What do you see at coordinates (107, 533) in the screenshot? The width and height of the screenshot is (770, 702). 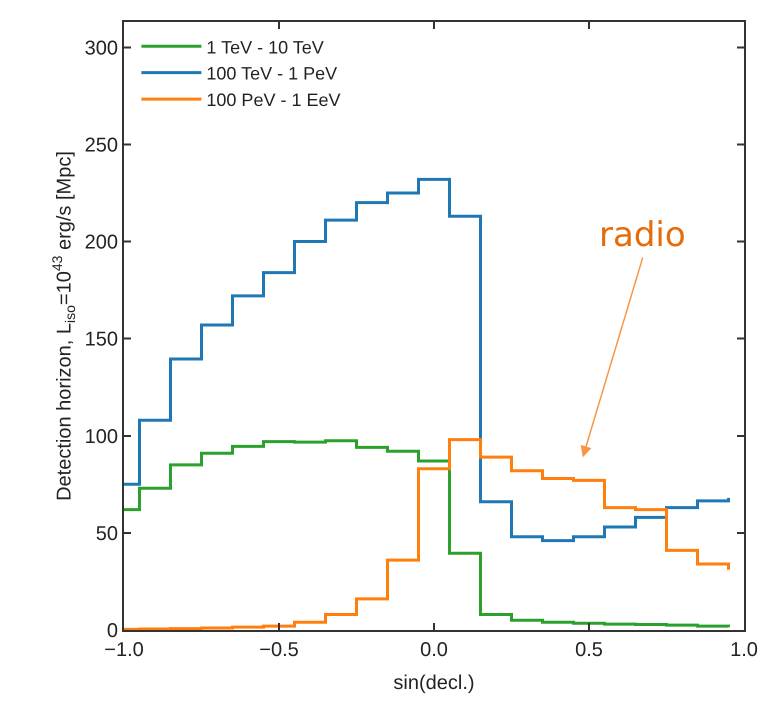 I see `y-tick-label: 50` at bounding box center [107, 533].